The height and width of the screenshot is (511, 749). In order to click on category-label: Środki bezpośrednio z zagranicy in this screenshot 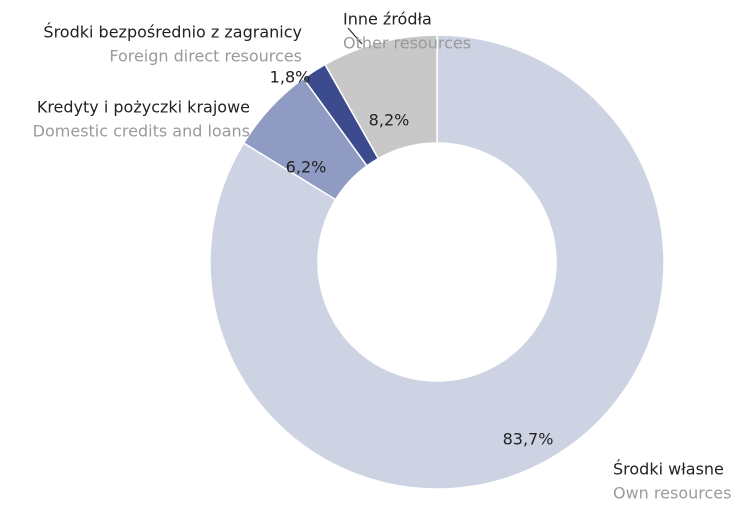, I will do `click(172, 32)`.